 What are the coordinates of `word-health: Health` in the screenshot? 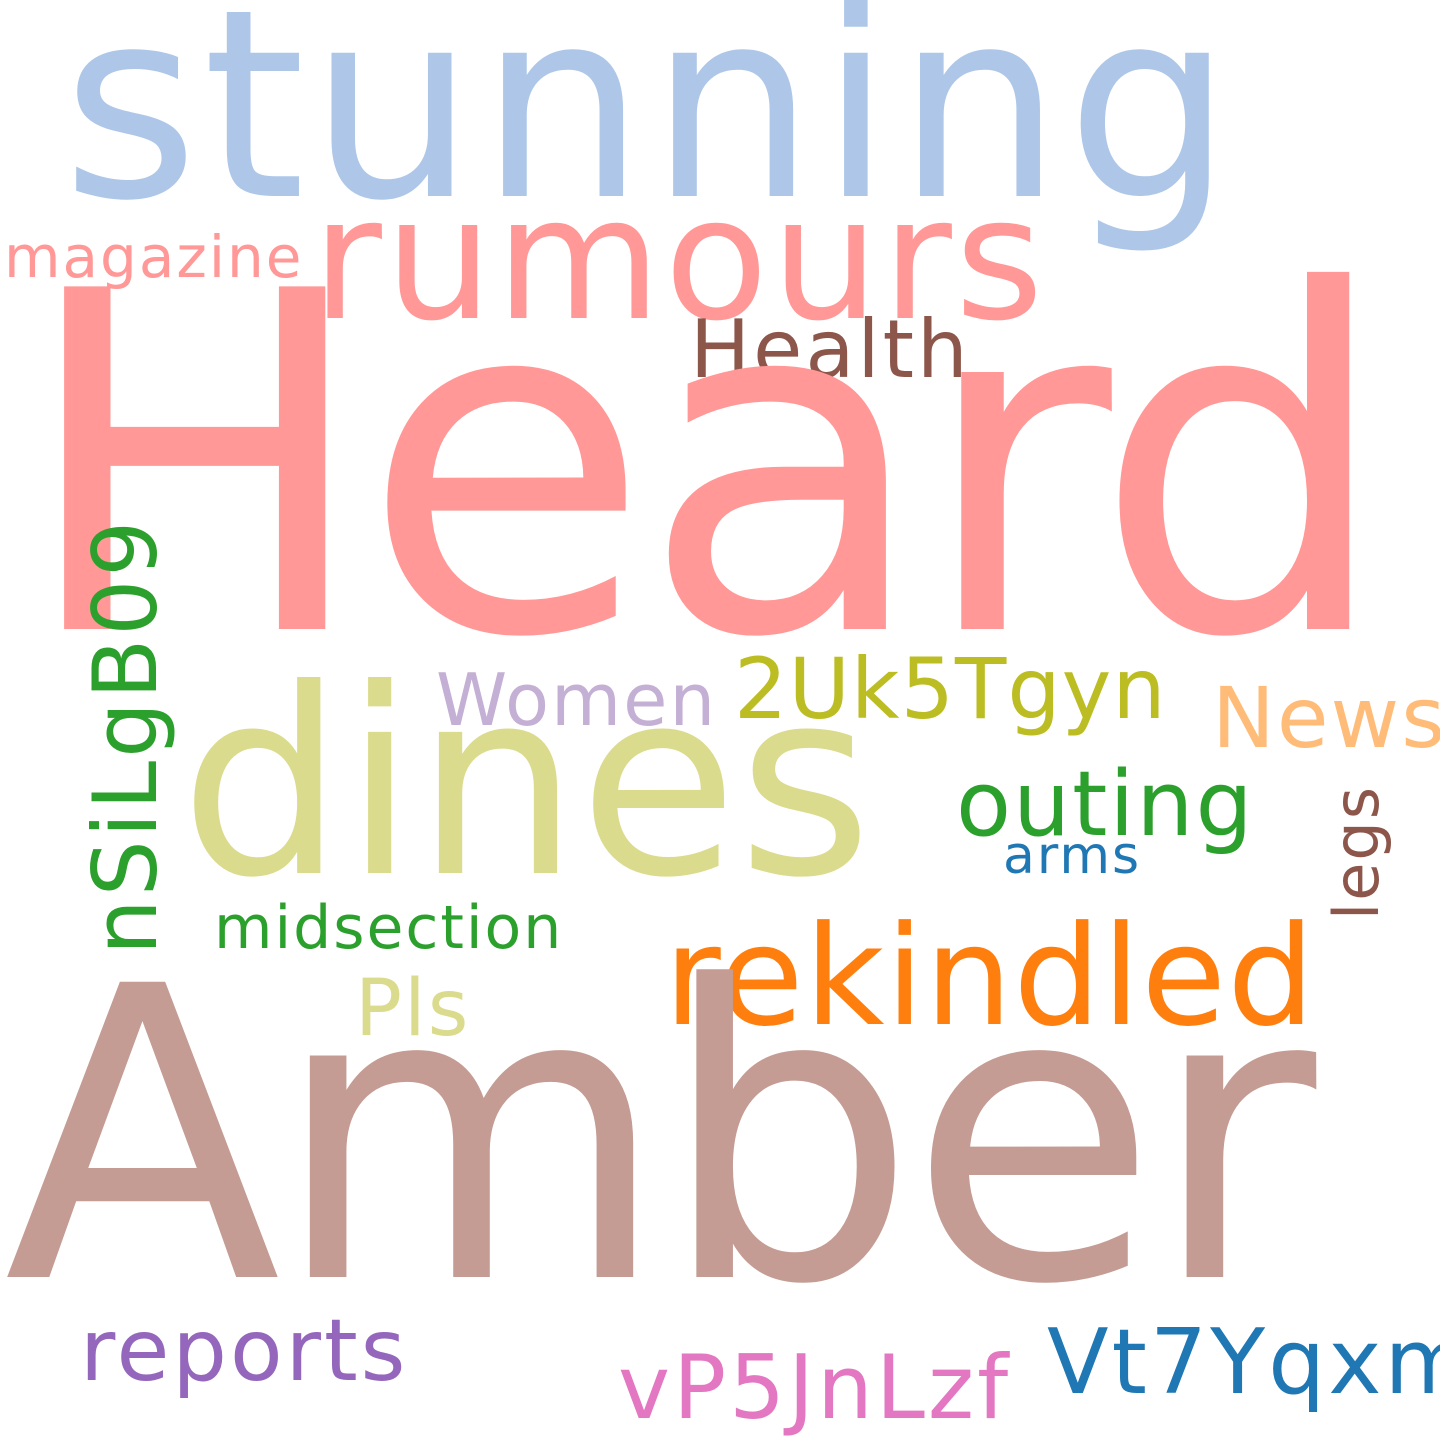 It's located at (830, 349).